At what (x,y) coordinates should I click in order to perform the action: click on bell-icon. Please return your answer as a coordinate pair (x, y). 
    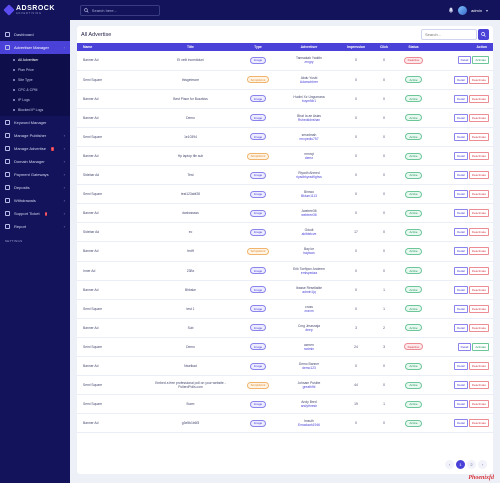
    Looking at the image, I should click on (451, 10).